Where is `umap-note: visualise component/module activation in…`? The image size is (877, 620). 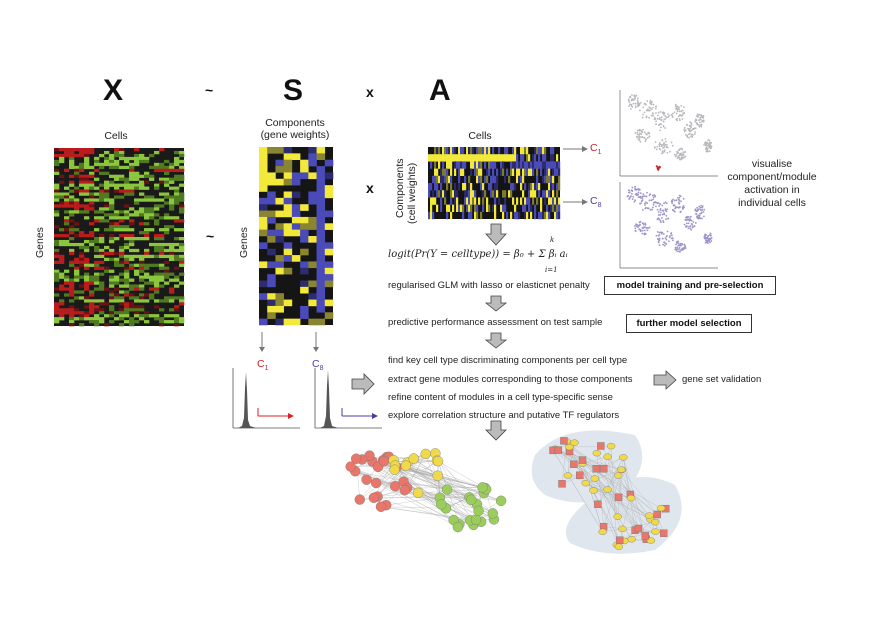
umap-note: visualise component/module activation in… is located at coordinates (772, 184).